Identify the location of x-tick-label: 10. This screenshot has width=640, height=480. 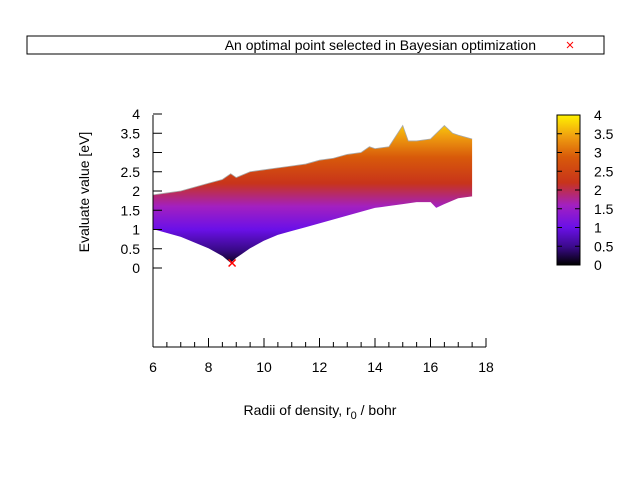
(264, 367).